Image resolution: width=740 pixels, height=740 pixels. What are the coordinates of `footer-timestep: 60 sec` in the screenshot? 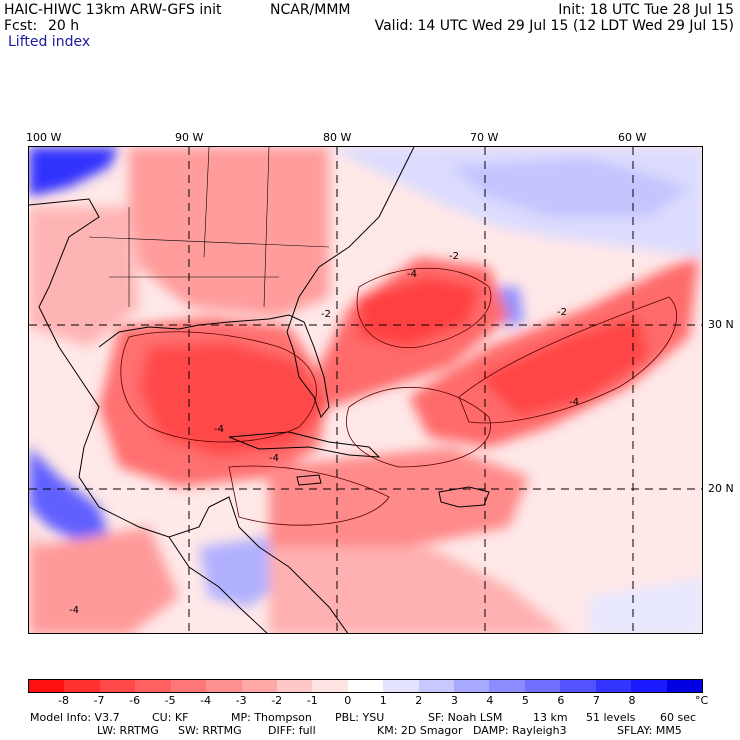 It's located at (678, 717).